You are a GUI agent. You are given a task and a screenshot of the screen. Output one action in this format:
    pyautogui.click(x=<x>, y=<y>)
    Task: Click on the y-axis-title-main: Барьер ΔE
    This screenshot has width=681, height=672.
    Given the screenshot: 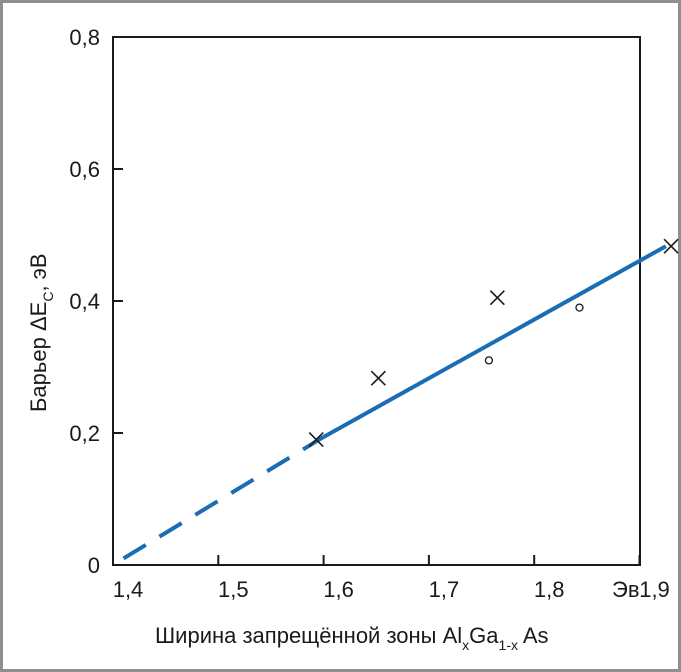 What is the action you would take?
    pyautogui.click(x=38, y=357)
    